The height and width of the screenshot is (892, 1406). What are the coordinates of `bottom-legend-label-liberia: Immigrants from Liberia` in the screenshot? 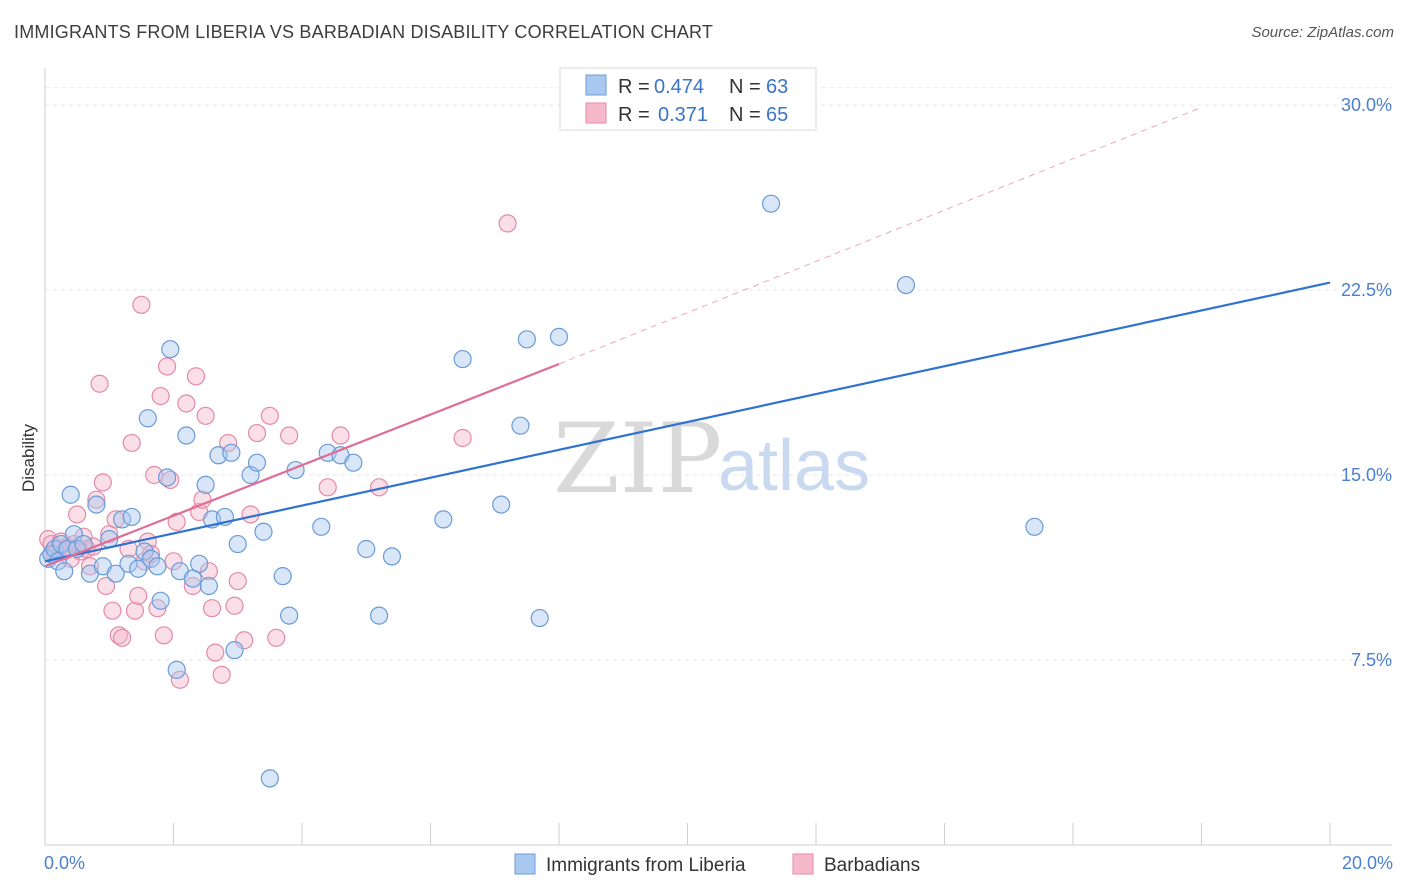 It's located at (646, 865).